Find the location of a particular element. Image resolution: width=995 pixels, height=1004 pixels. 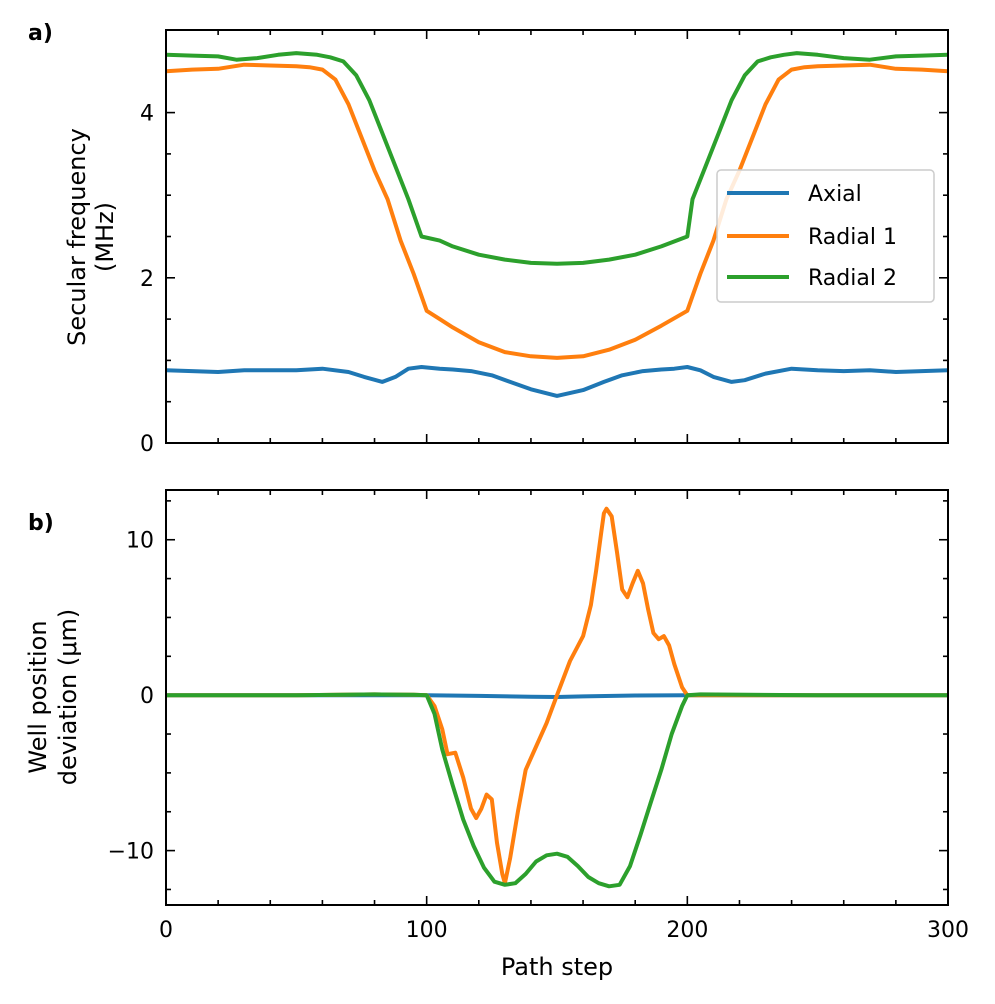

ytick-label: 2 is located at coordinates (147, 279).